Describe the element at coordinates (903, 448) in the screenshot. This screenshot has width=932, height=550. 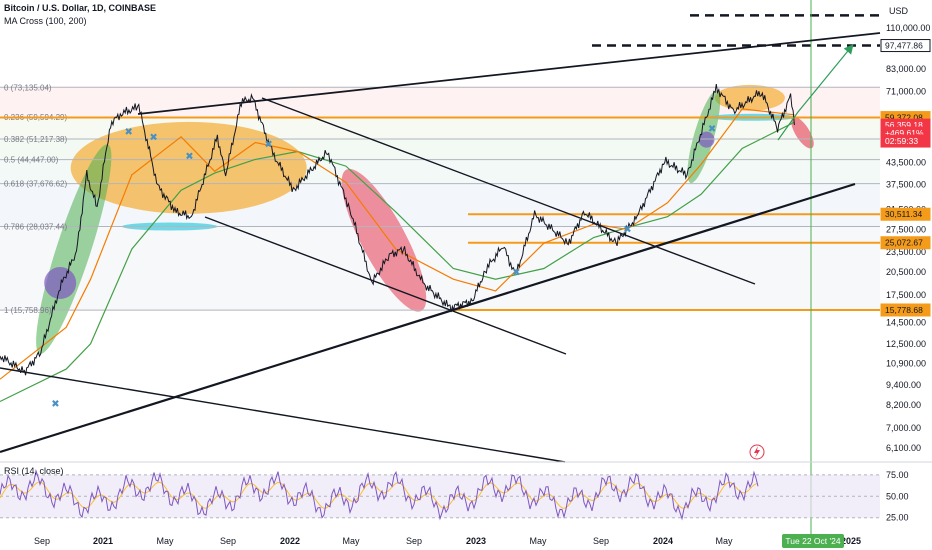
I see `price-tick-label: 6,100.00` at that location.